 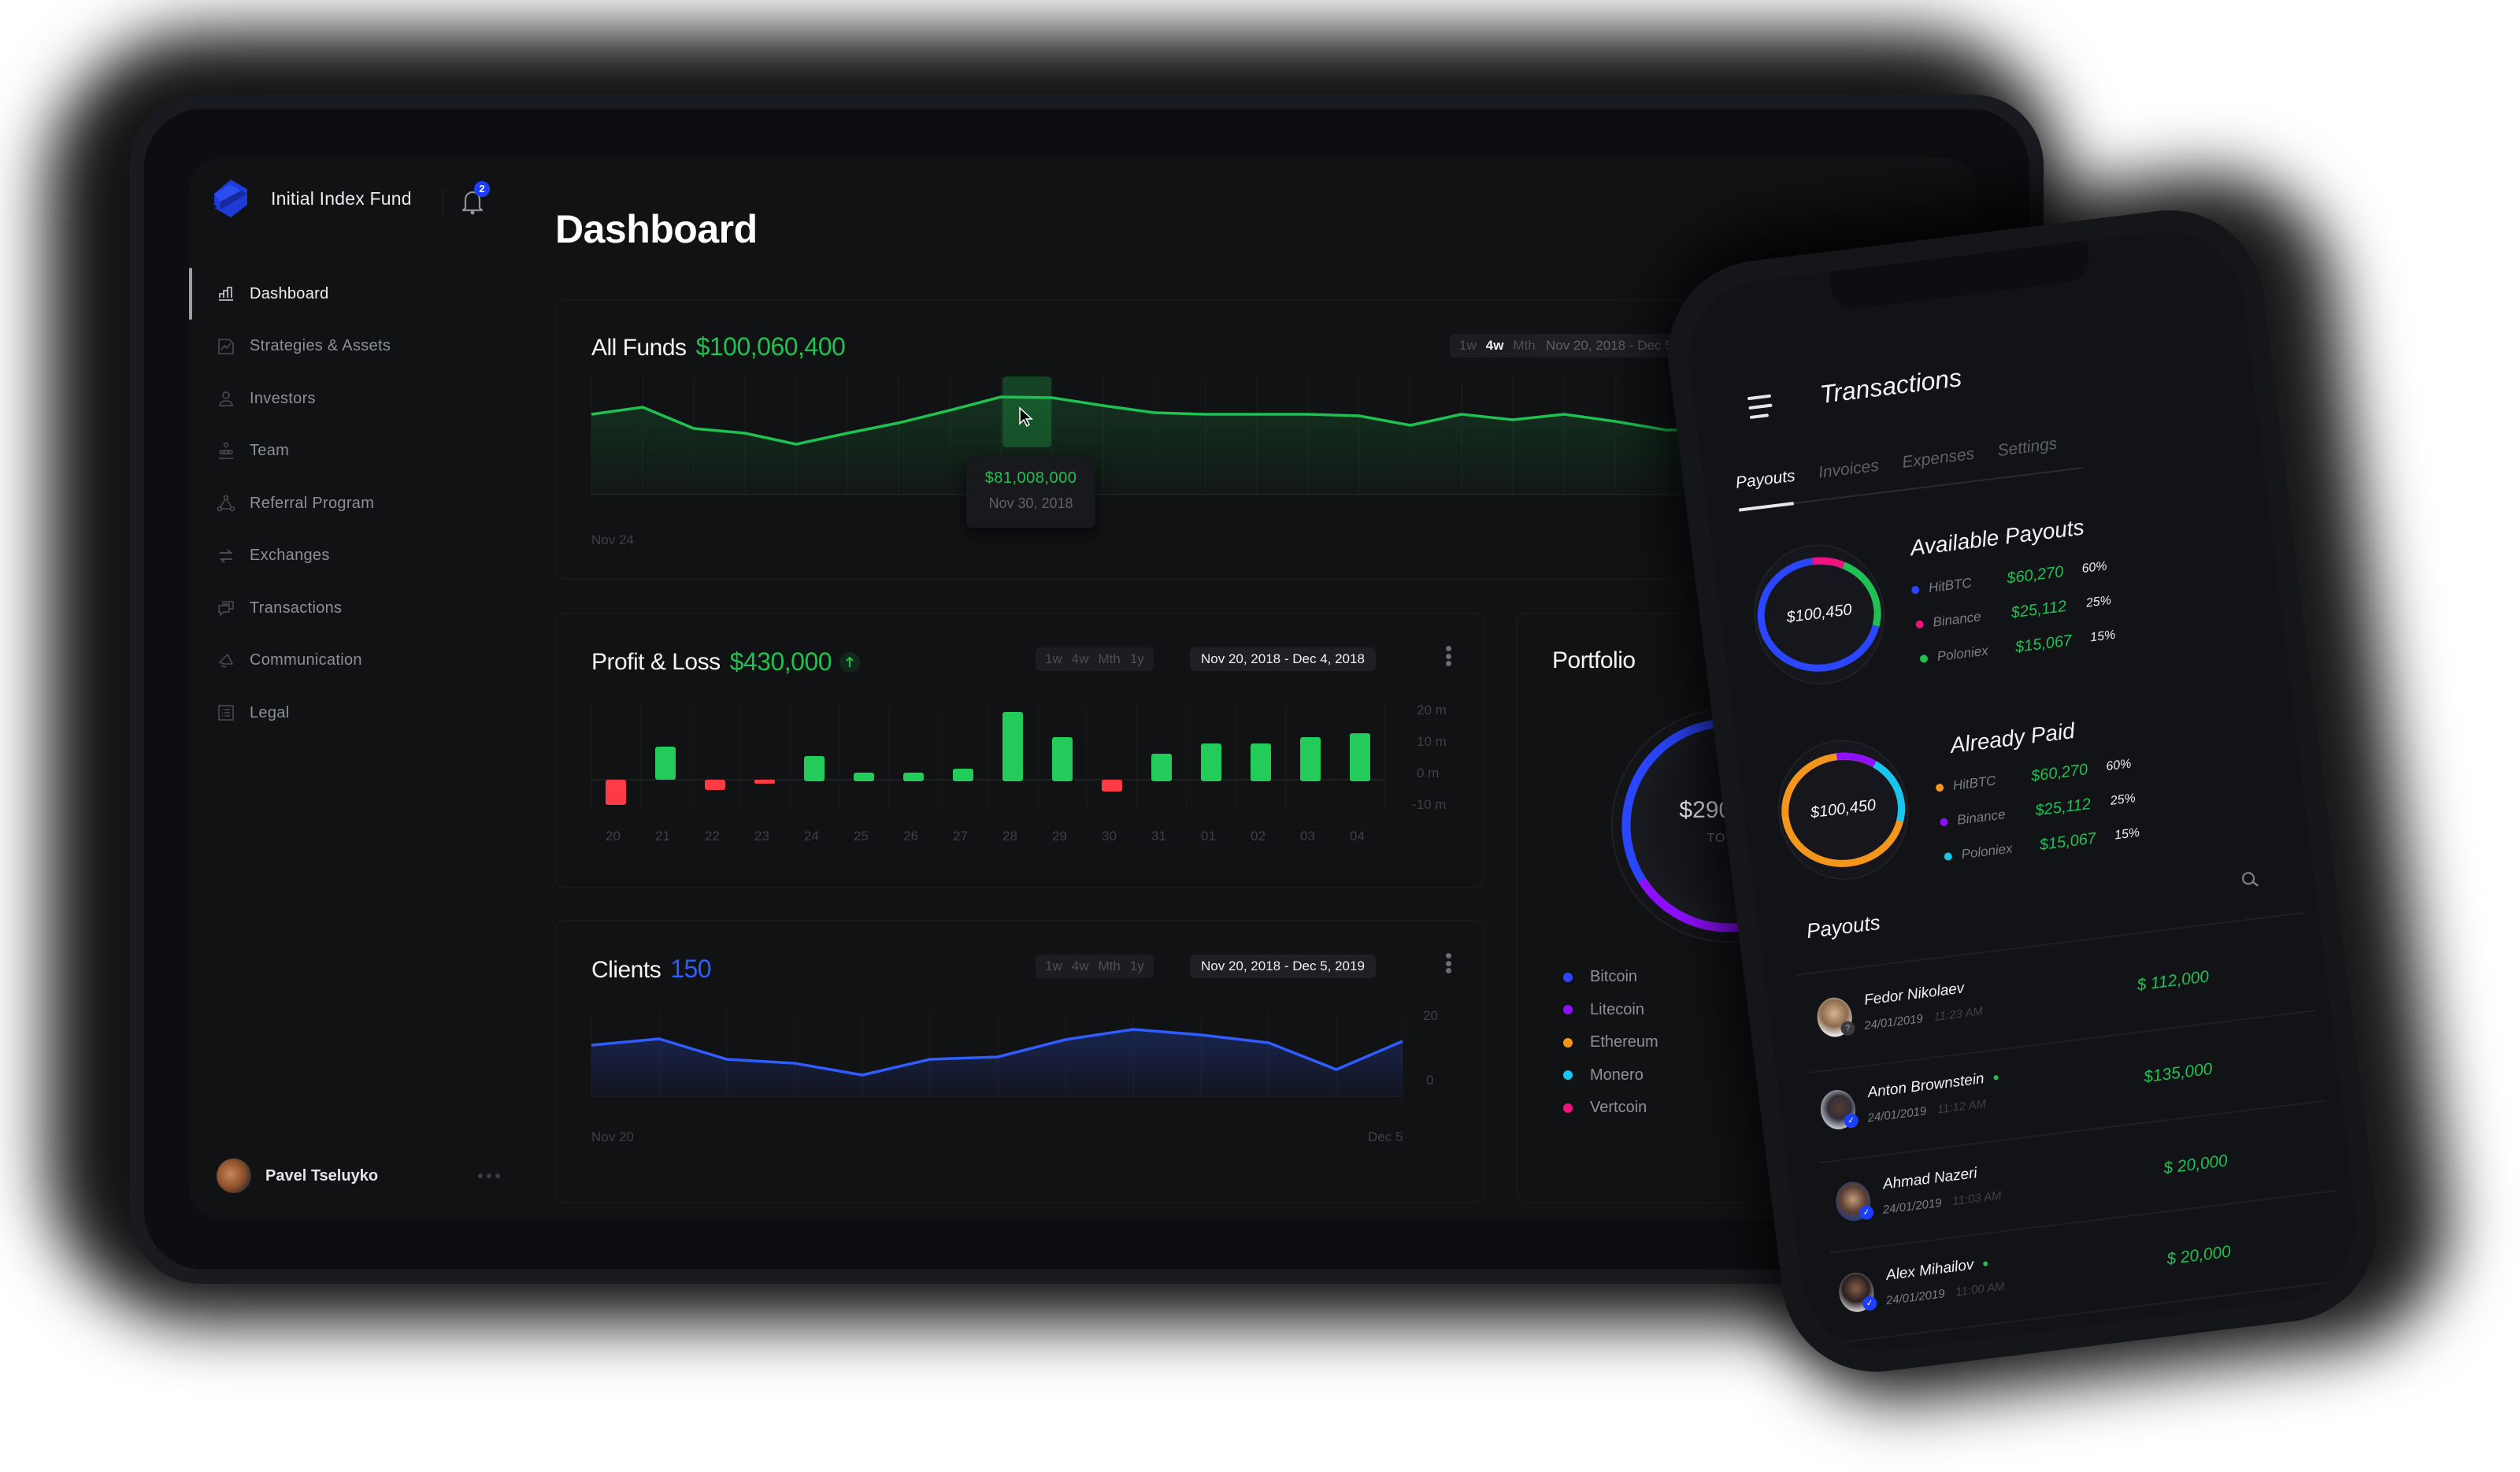 What do you see at coordinates (1849, 469) in the screenshot?
I see `tab-invoices: Invoices` at bounding box center [1849, 469].